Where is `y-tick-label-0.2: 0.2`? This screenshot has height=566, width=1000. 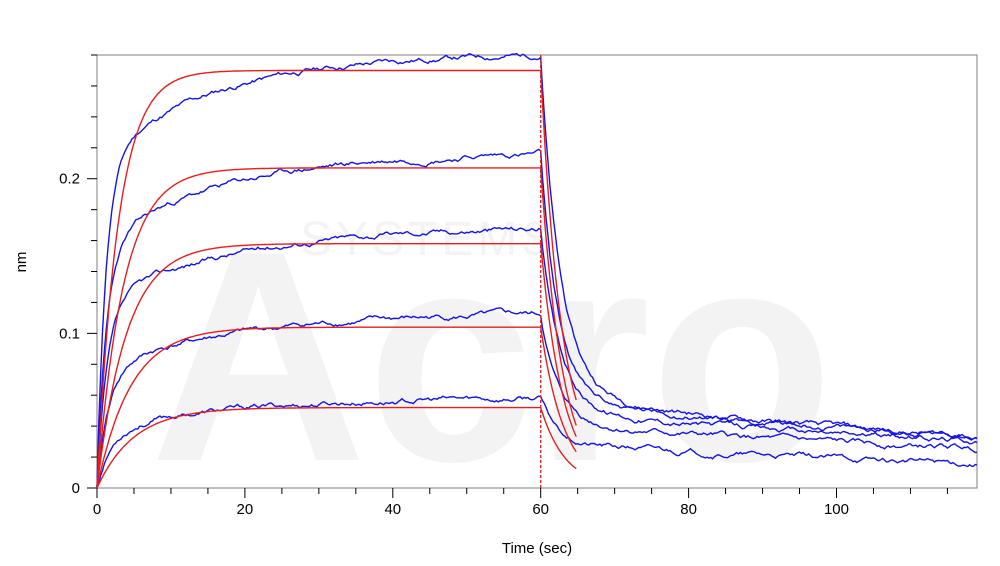 y-tick-label-0.2: 0.2 is located at coordinates (69, 179).